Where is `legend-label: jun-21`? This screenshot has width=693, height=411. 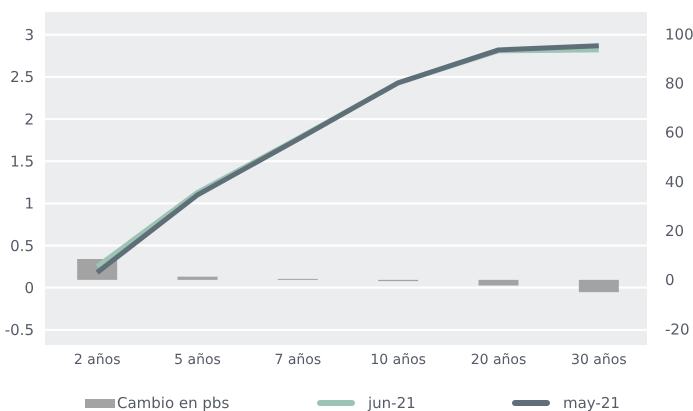 legend-label: jun-21 is located at coordinates (391, 402).